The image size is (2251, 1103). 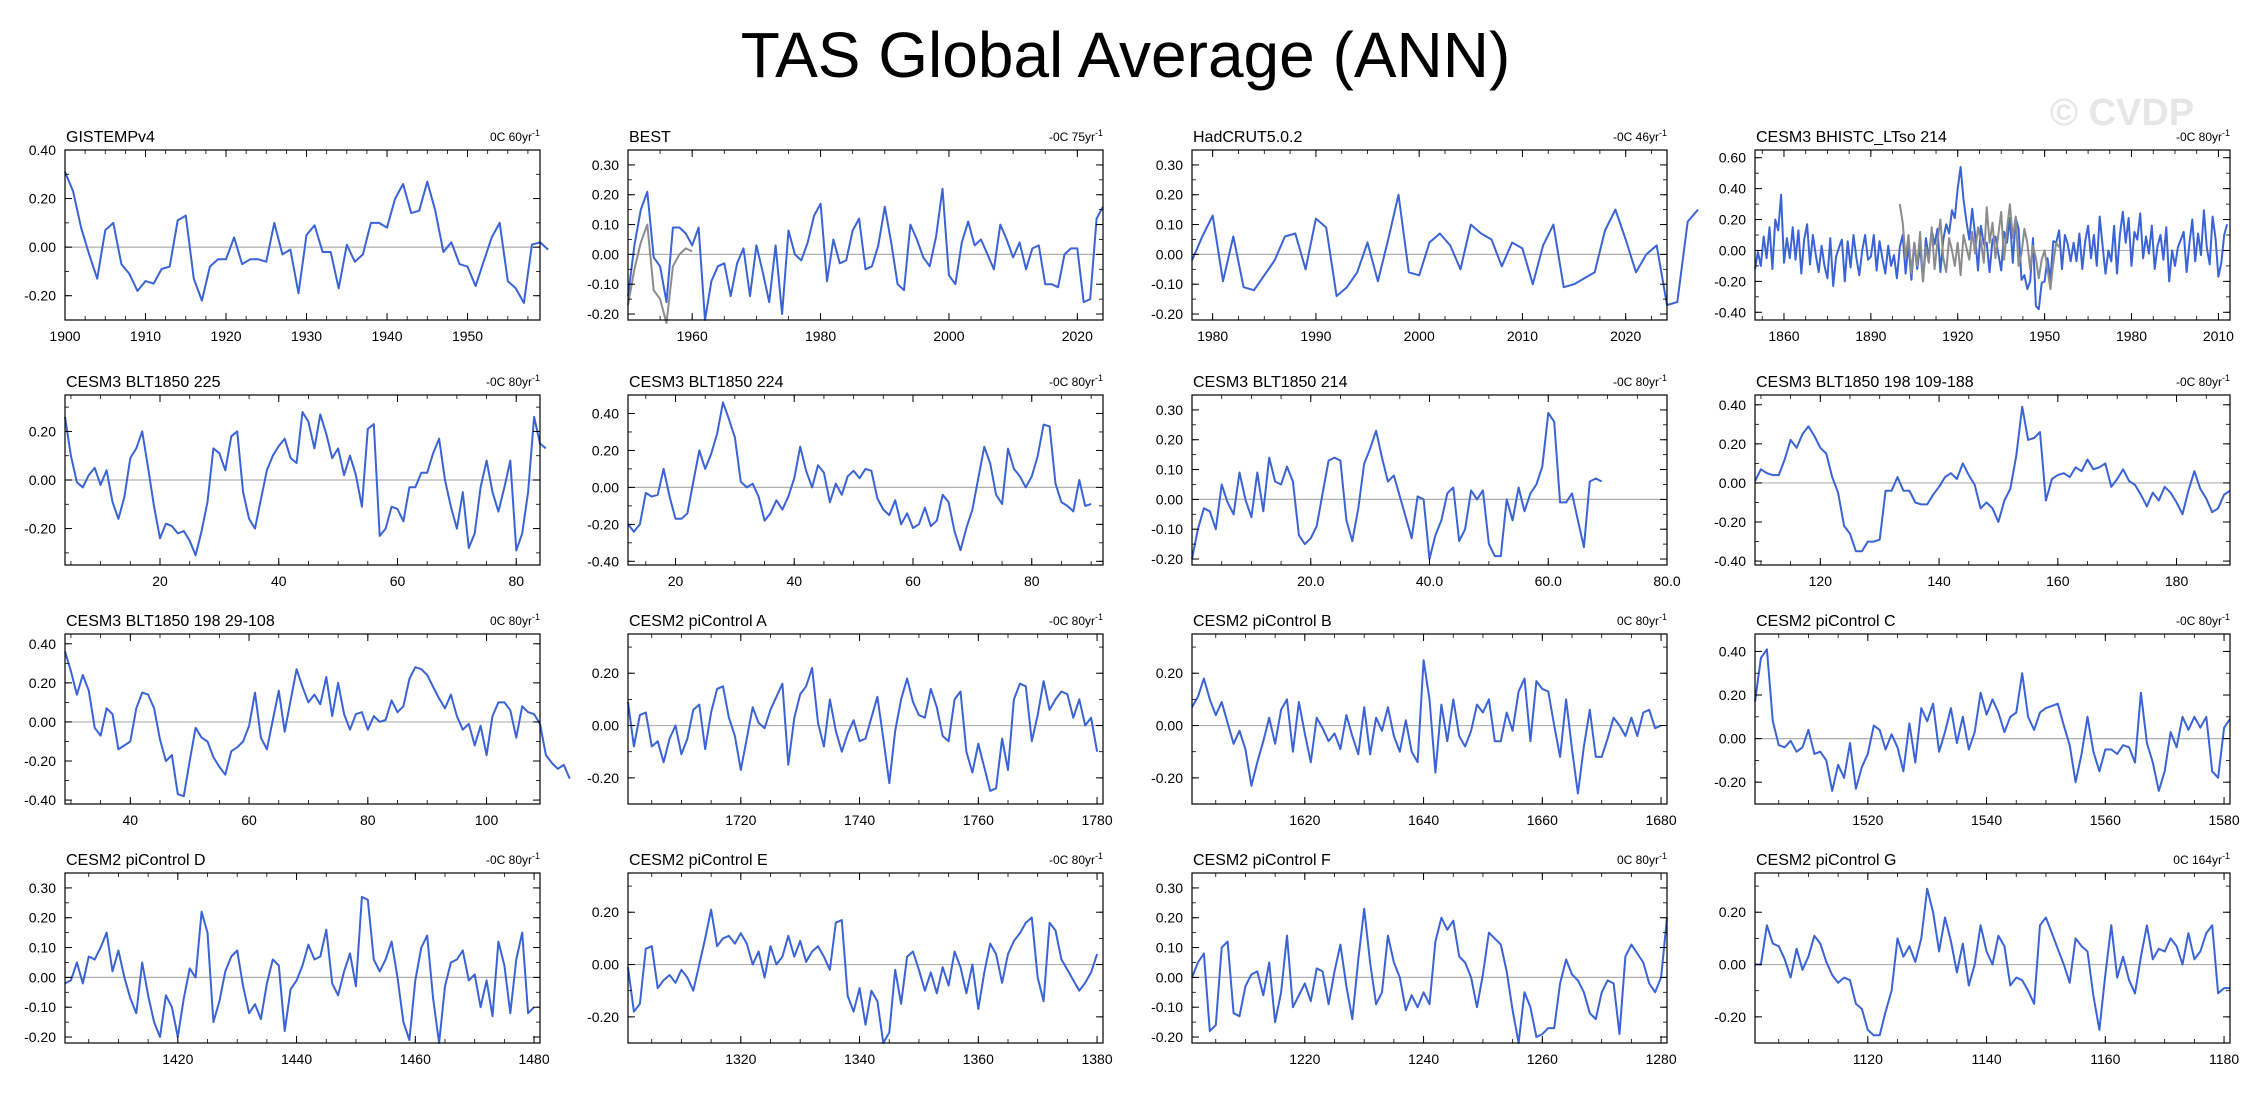 I want to click on x-tick-label: 20, so click(x=160, y=581).